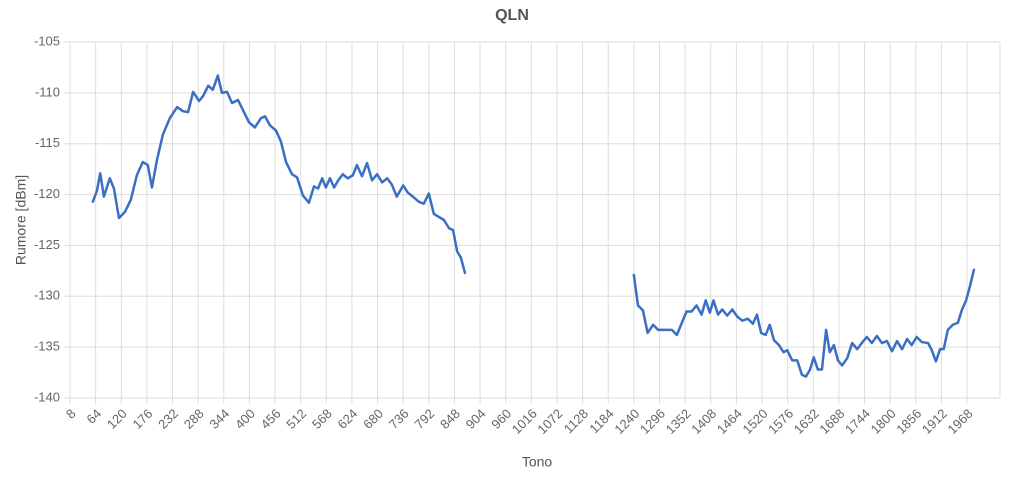 The image size is (1024, 478). I want to click on y-tick-label: -130, so click(47, 295).